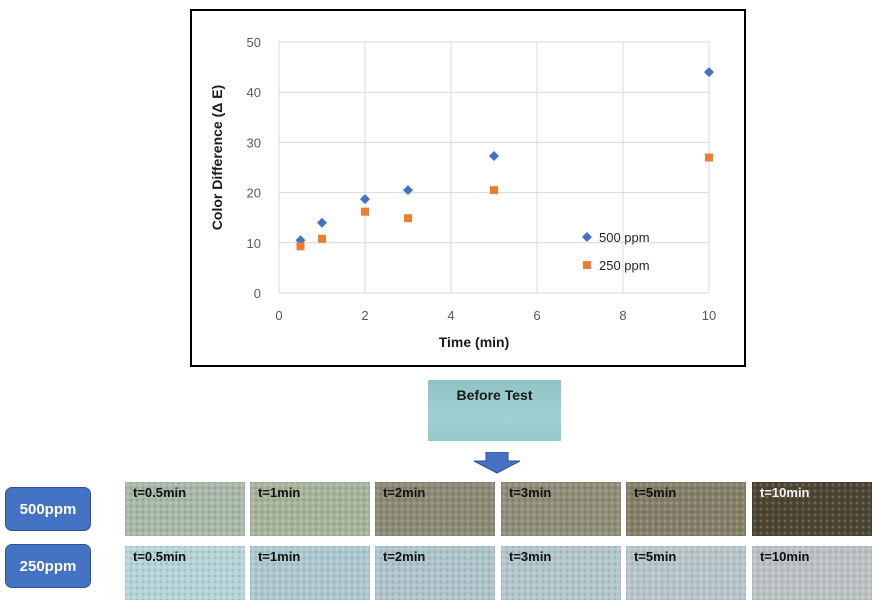 This screenshot has height=606, width=881. I want to click on x-tick-label: 0, so click(278, 315).